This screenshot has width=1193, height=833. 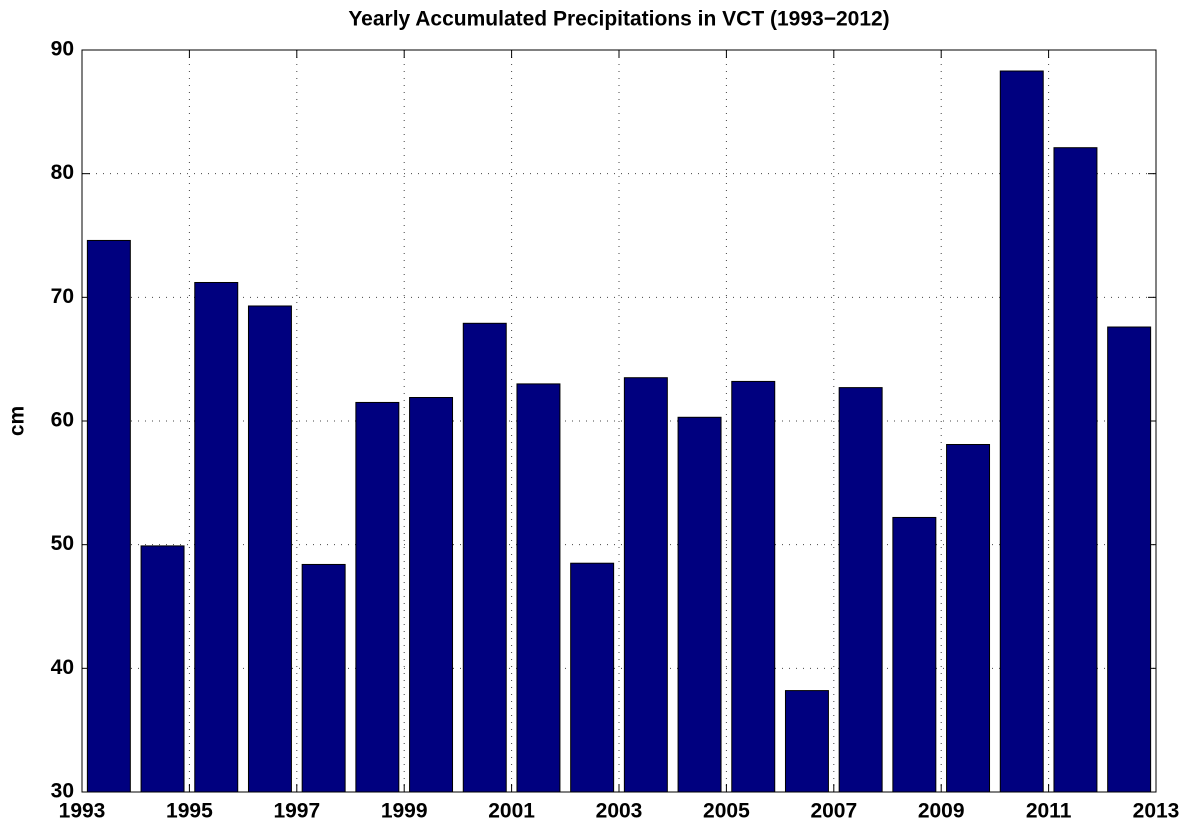 I want to click on x-tick-label: 1995, so click(x=189, y=811).